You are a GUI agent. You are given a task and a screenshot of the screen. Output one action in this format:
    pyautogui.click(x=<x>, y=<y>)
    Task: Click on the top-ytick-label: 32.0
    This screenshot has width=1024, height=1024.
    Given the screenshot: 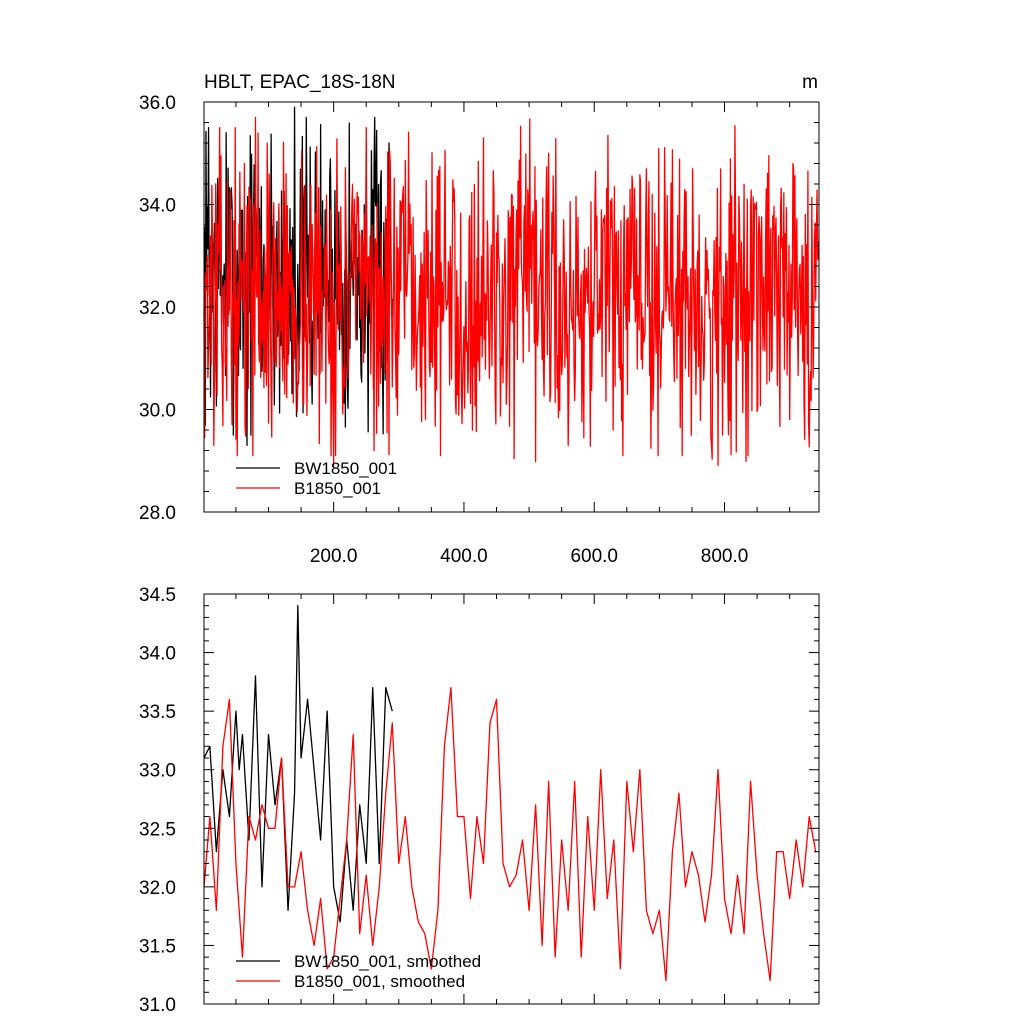 What is the action you would take?
    pyautogui.click(x=157, y=308)
    